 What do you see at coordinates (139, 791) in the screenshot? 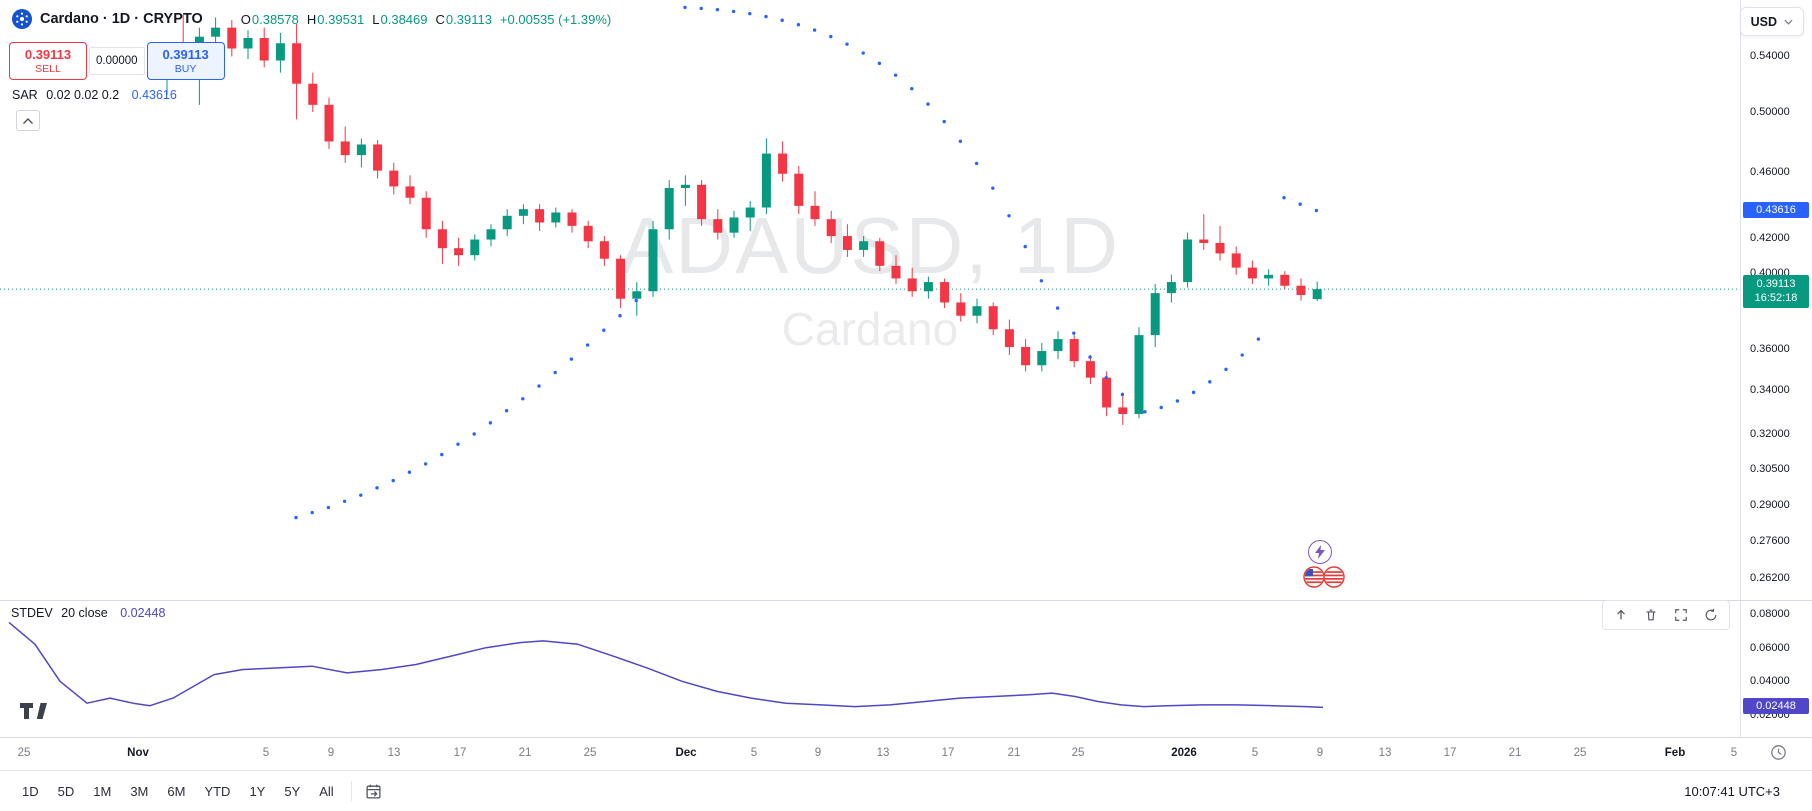
I see `range-button-3m: 3M` at bounding box center [139, 791].